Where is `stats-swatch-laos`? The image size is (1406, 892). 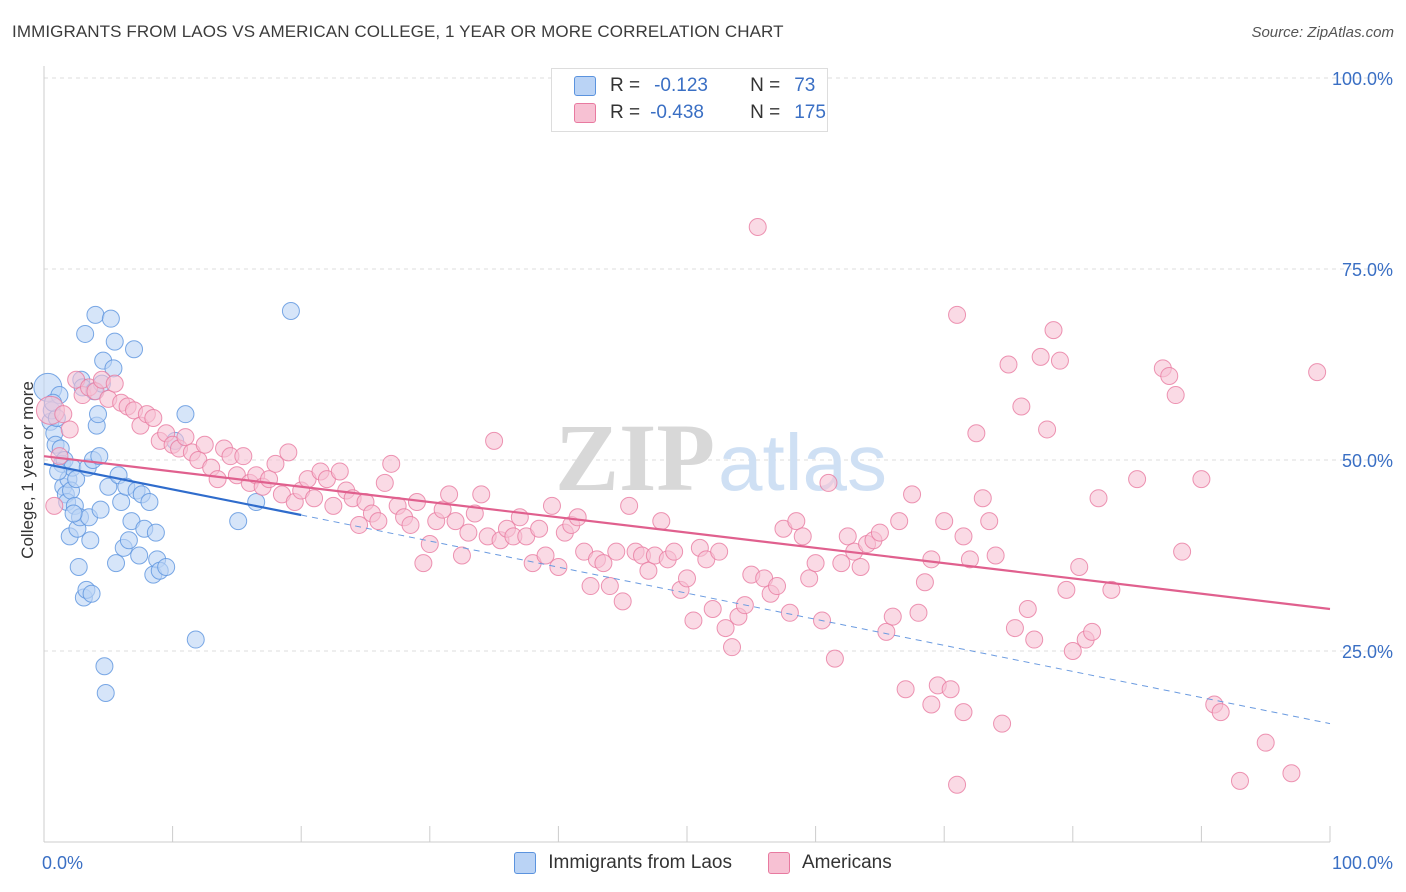
stats-swatch-laos is located at coordinates (585, 86).